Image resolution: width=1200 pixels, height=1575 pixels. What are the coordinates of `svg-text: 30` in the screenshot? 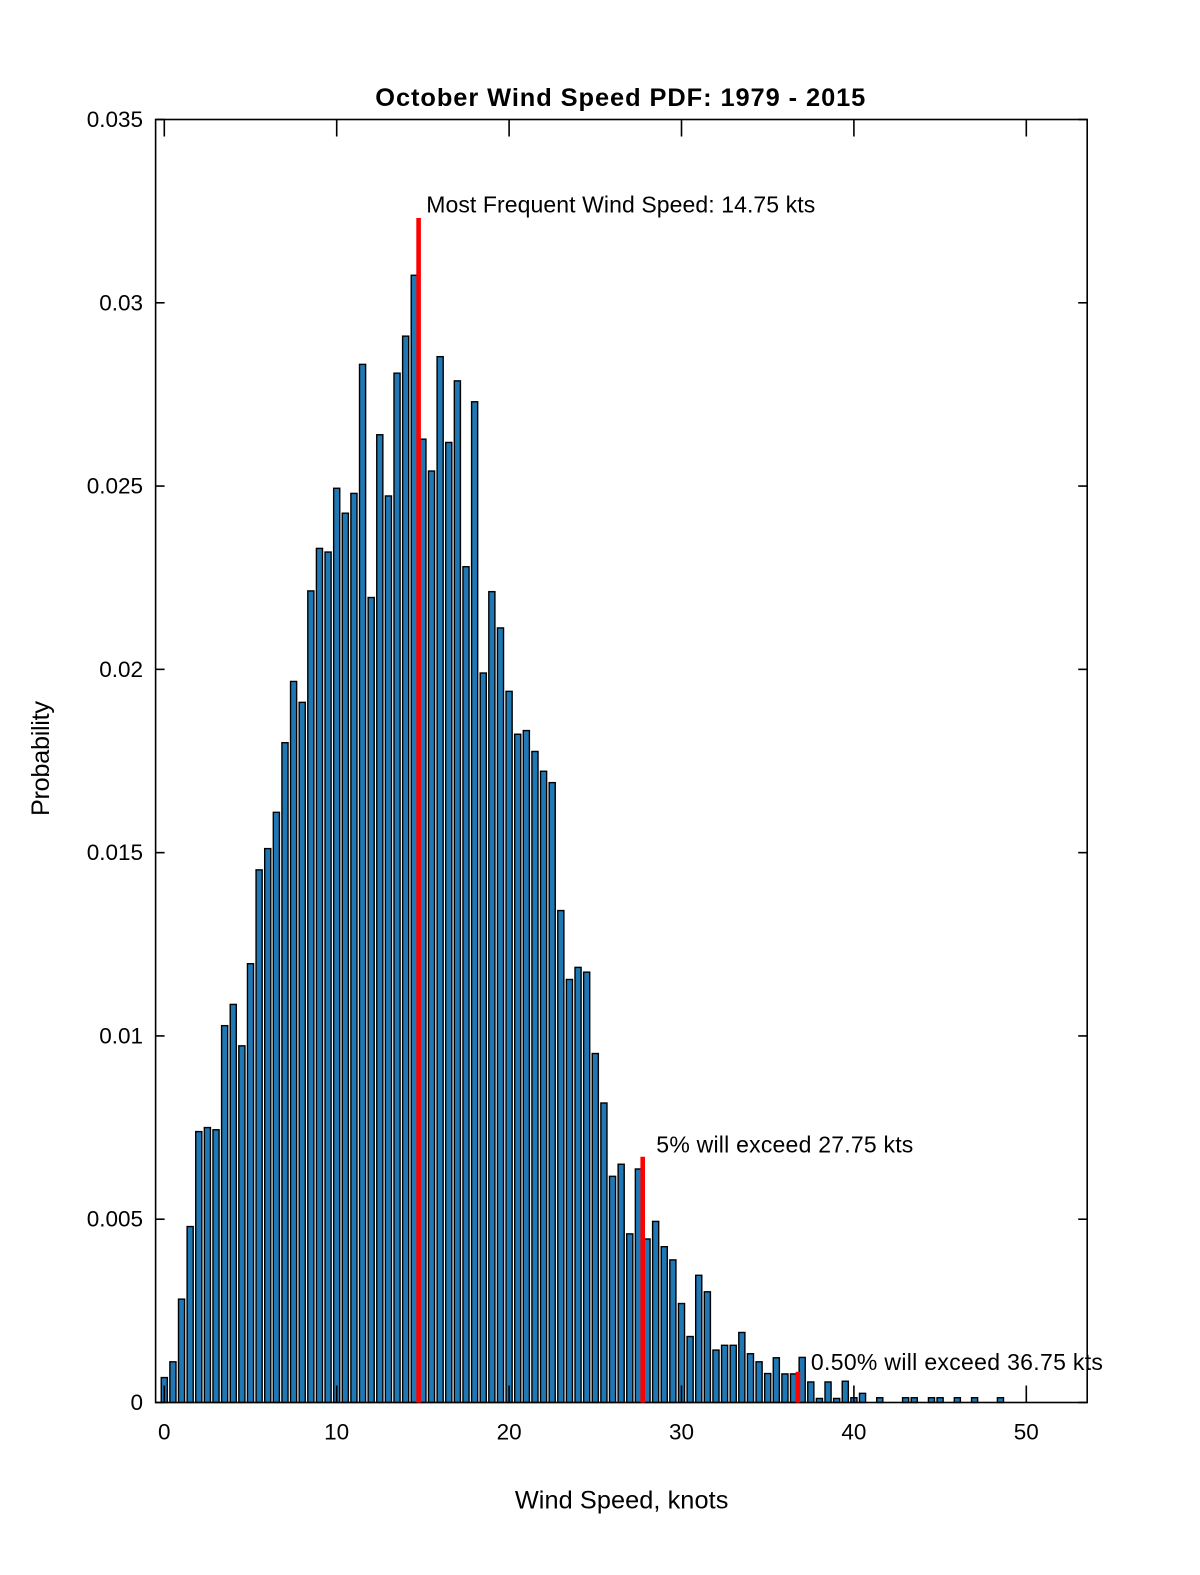 It's located at (681, 1432).